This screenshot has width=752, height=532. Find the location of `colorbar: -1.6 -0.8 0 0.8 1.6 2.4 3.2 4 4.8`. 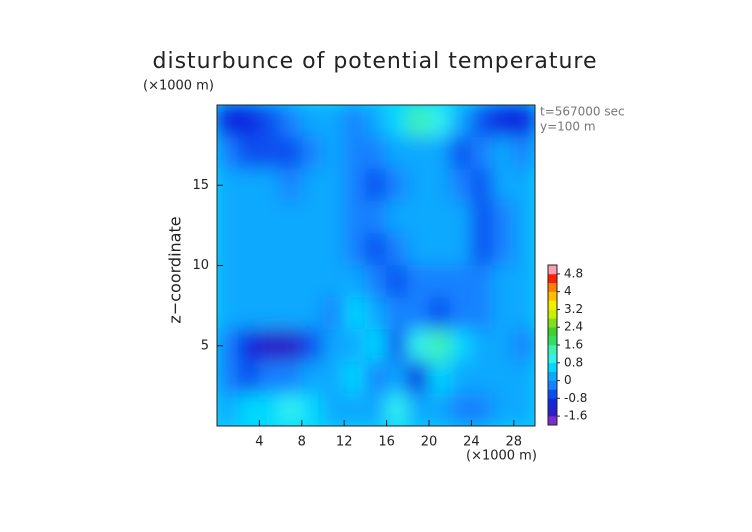

colorbar: -1.6 -0.8 0 0.8 1.6 2.4 3.2 4 4.8 is located at coordinates (567, 345).